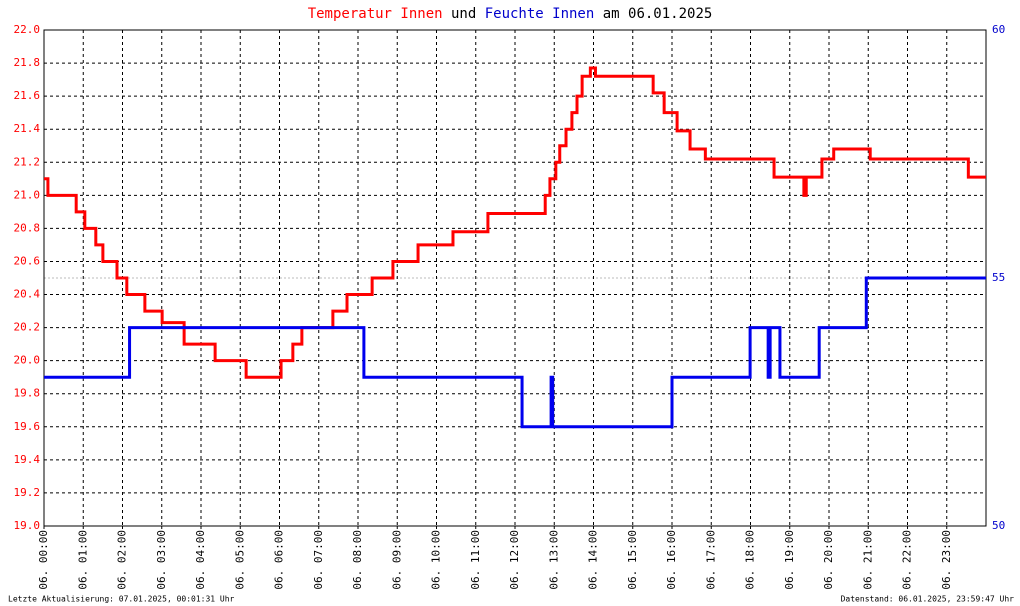 The height and width of the screenshot is (606, 1020). What do you see at coordinates (27, 492) in the screenshot?
I see `y-tick-label: 19.2` at bounding box center [27, 492].